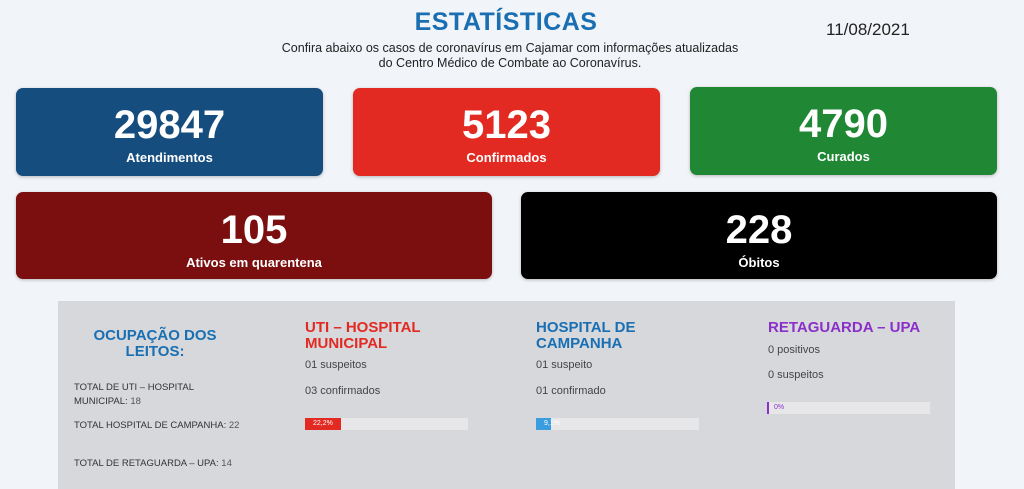 The image size is (1024, 489). I want to click on card-ativos: 105 Ativos em quarentena, so click(254, 235).